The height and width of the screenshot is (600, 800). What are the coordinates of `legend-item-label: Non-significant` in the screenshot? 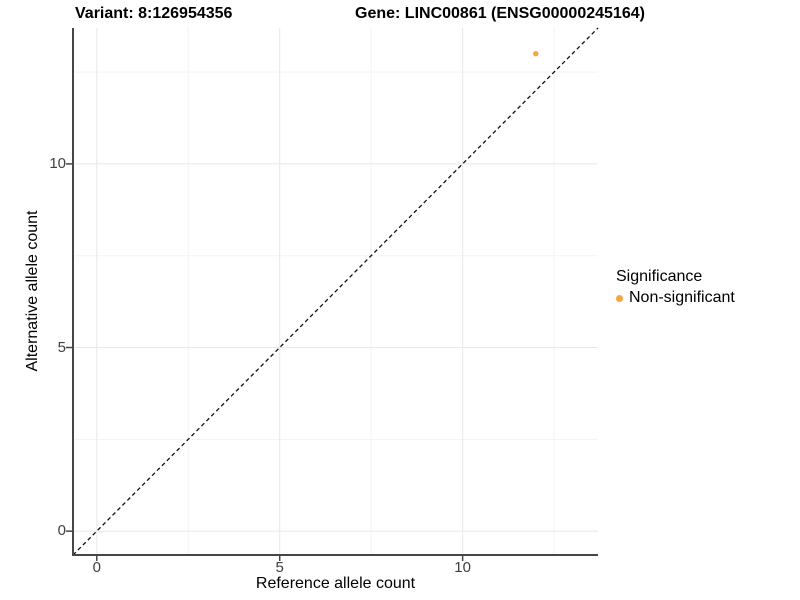 It's located at (682, 297).